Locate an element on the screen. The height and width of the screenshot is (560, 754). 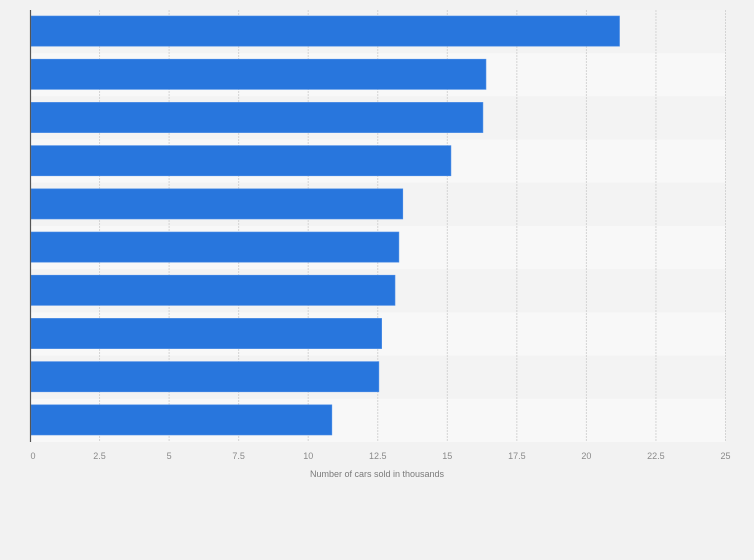
x-tick-label: 15 is located at coordinates (447, 456).